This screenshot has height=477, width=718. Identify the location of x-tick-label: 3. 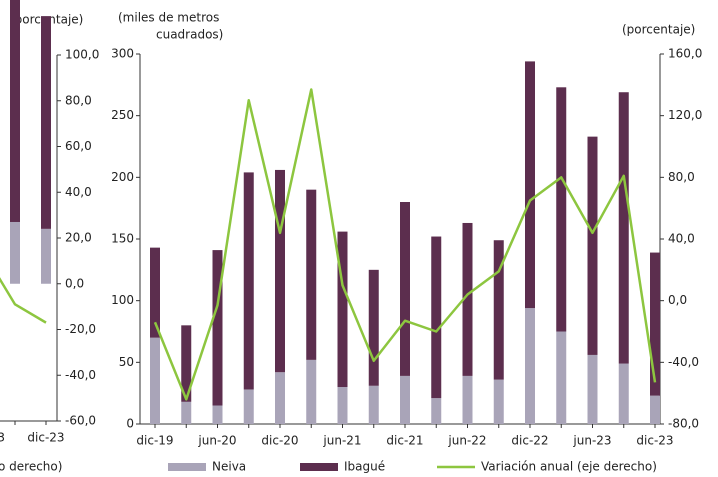
(2, 438).